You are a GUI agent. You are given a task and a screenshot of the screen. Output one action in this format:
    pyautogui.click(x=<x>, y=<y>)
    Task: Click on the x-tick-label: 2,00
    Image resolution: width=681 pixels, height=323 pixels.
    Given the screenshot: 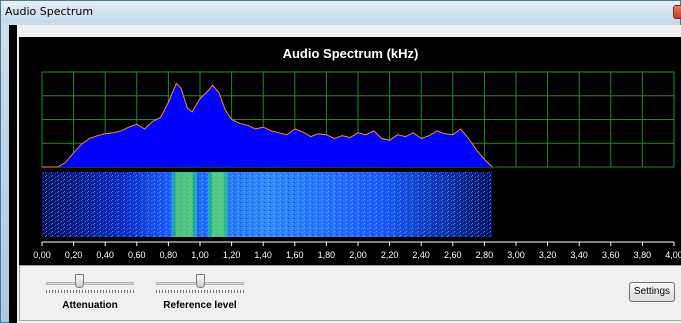 What is the action you would take?
    pyautogui.click(x=358, y=255)
    